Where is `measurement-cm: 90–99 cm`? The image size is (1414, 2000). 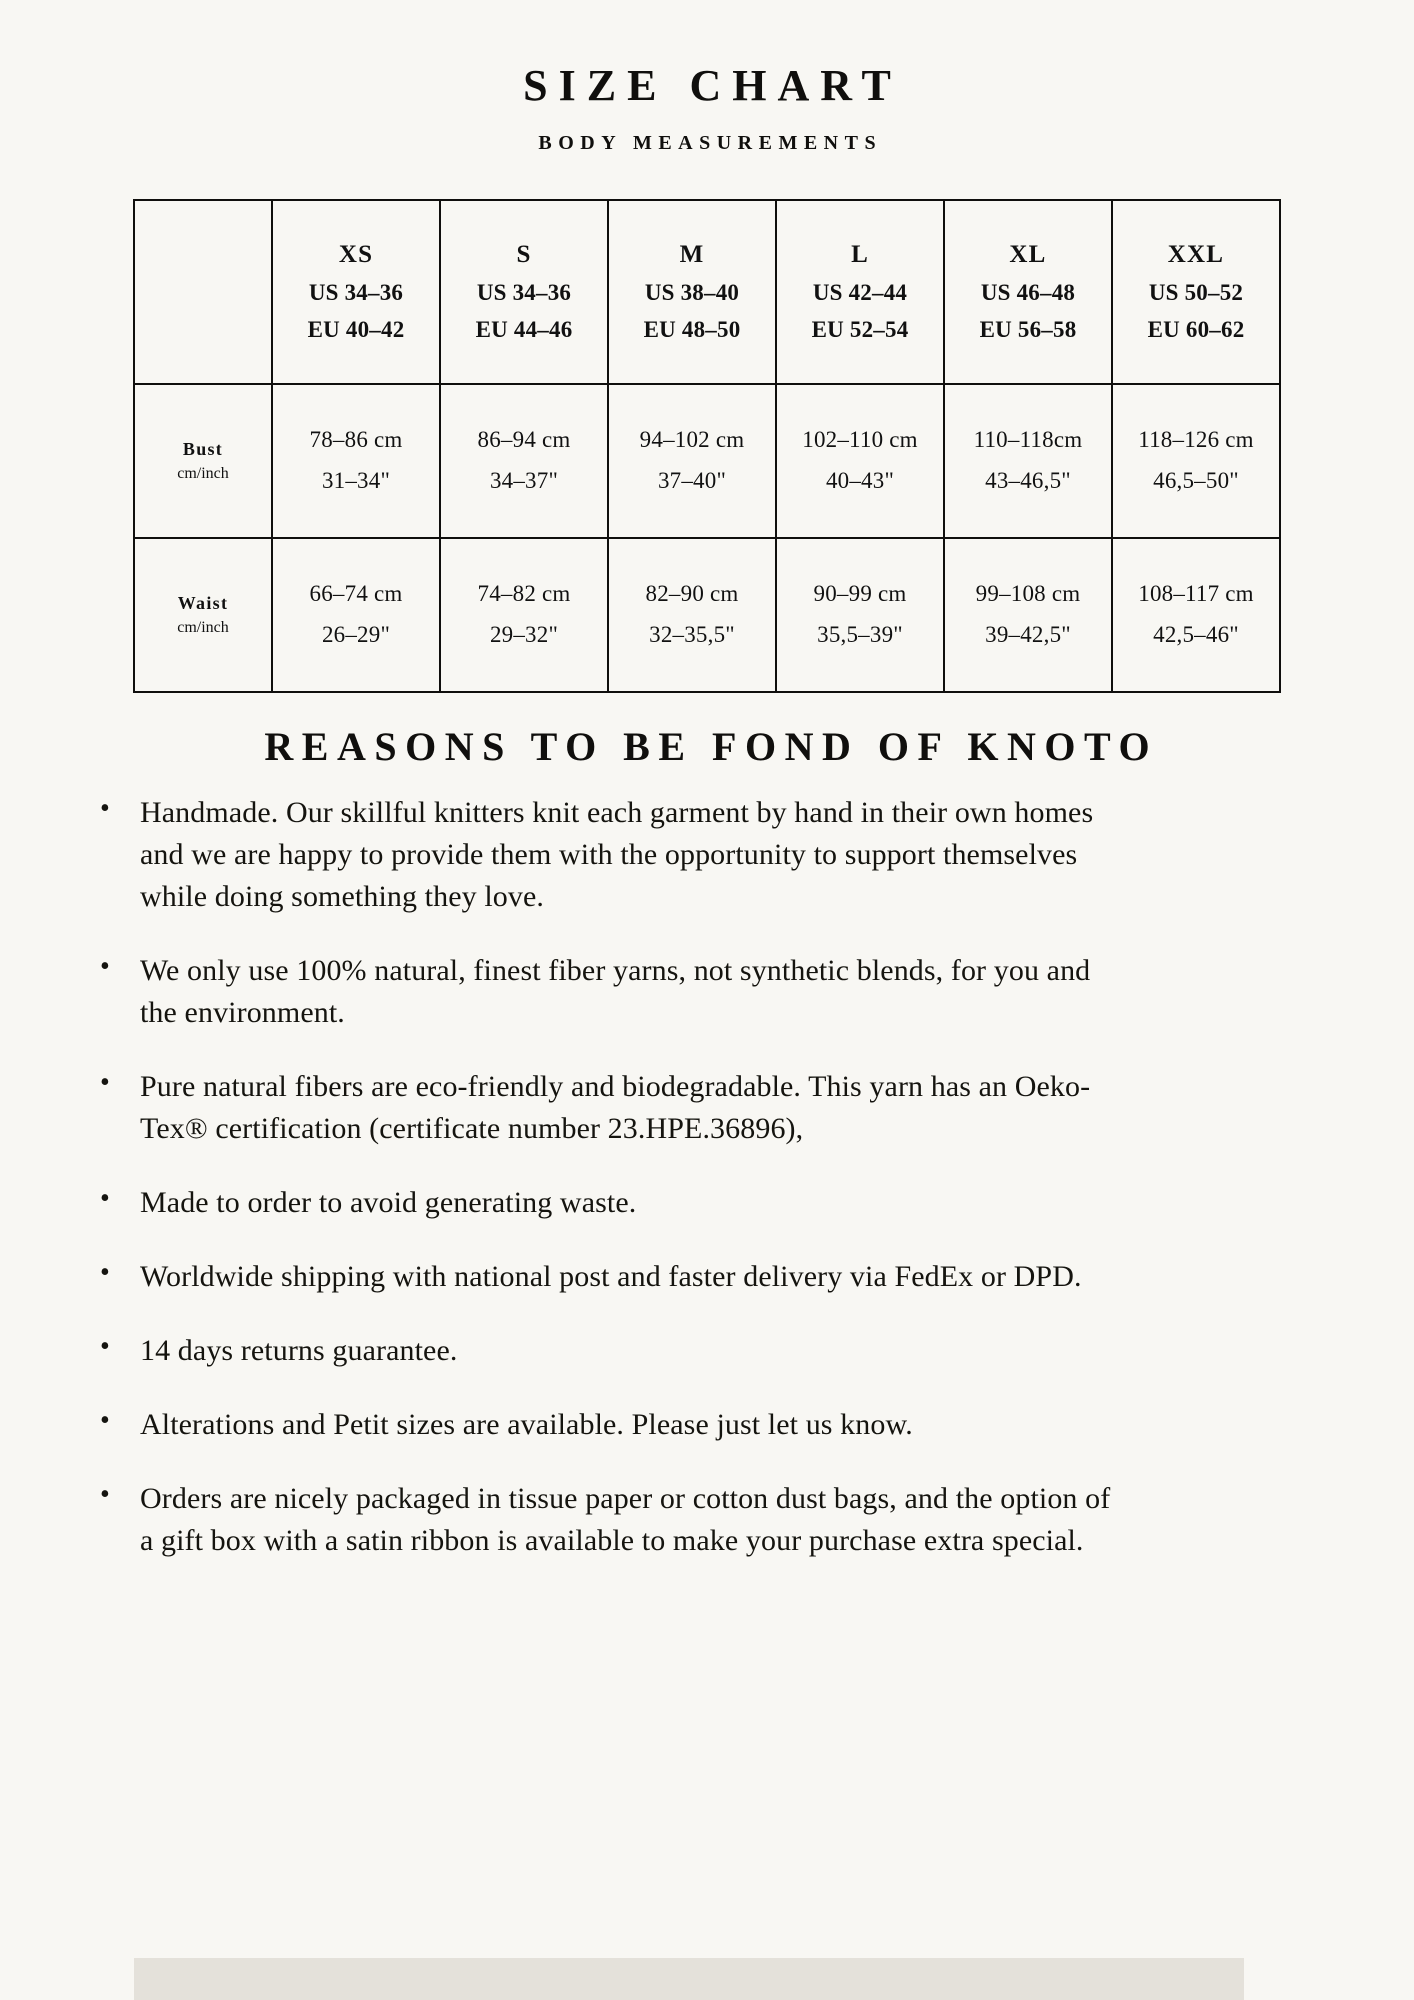 measurement-cm: 90–99 cm is located at coordinates (860, 594).